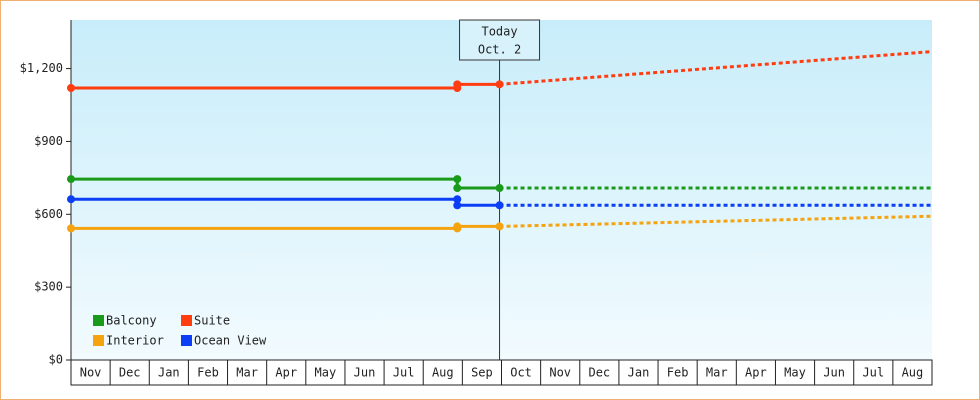 The image size is (980, 400). What do you see at coordinates (499, 50) in the screenshot?
I see `today-date: Oct. 2` at bounding box center [499, 50].